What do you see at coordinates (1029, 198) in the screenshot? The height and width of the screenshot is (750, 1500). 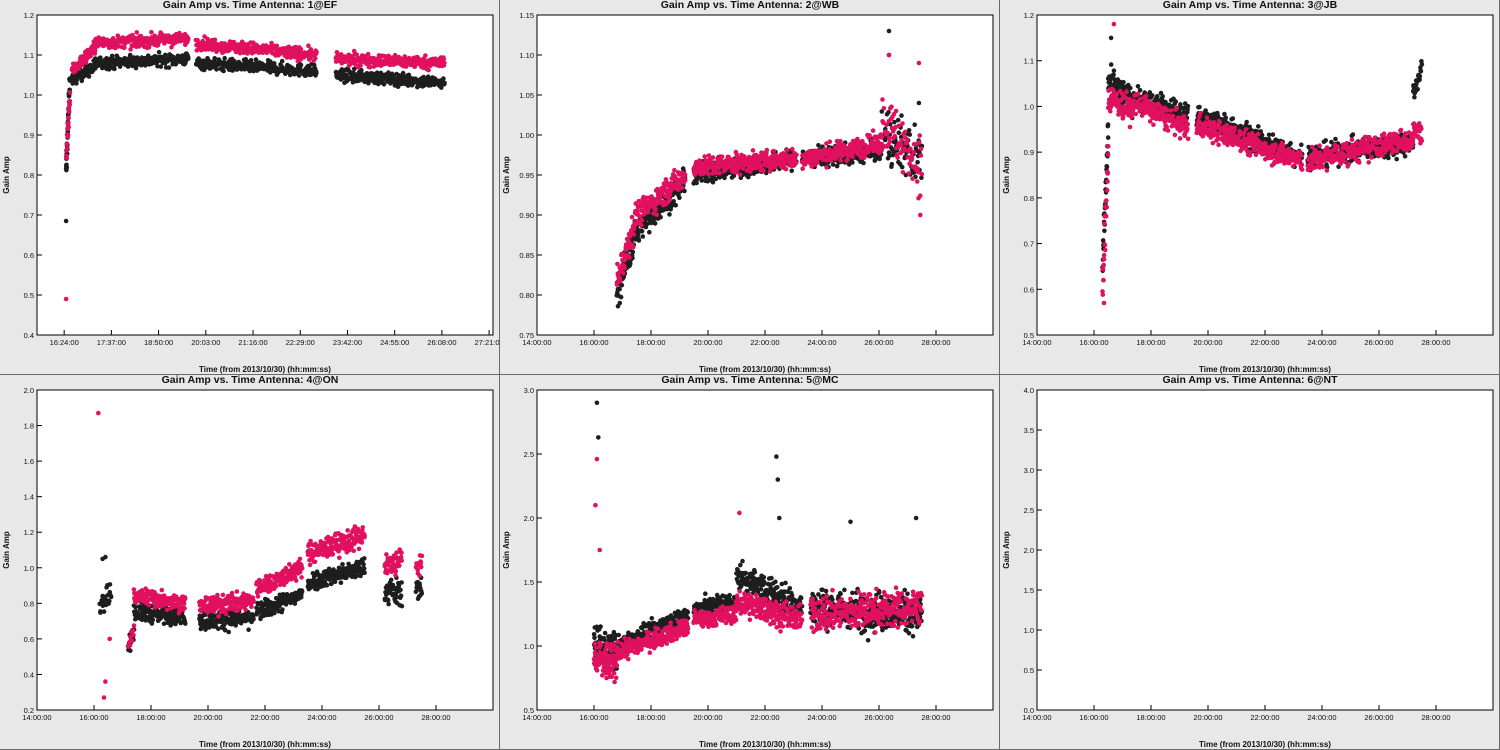 I see `y-tick-label: 0.8` at bounding box center [1029, 198].